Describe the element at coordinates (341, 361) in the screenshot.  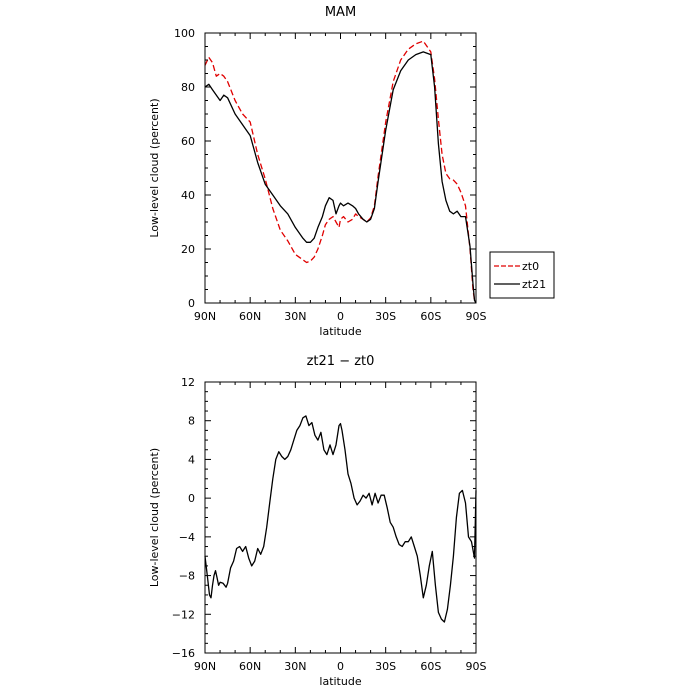
I see `chart-1-title: zt21 − zt0` at that location.